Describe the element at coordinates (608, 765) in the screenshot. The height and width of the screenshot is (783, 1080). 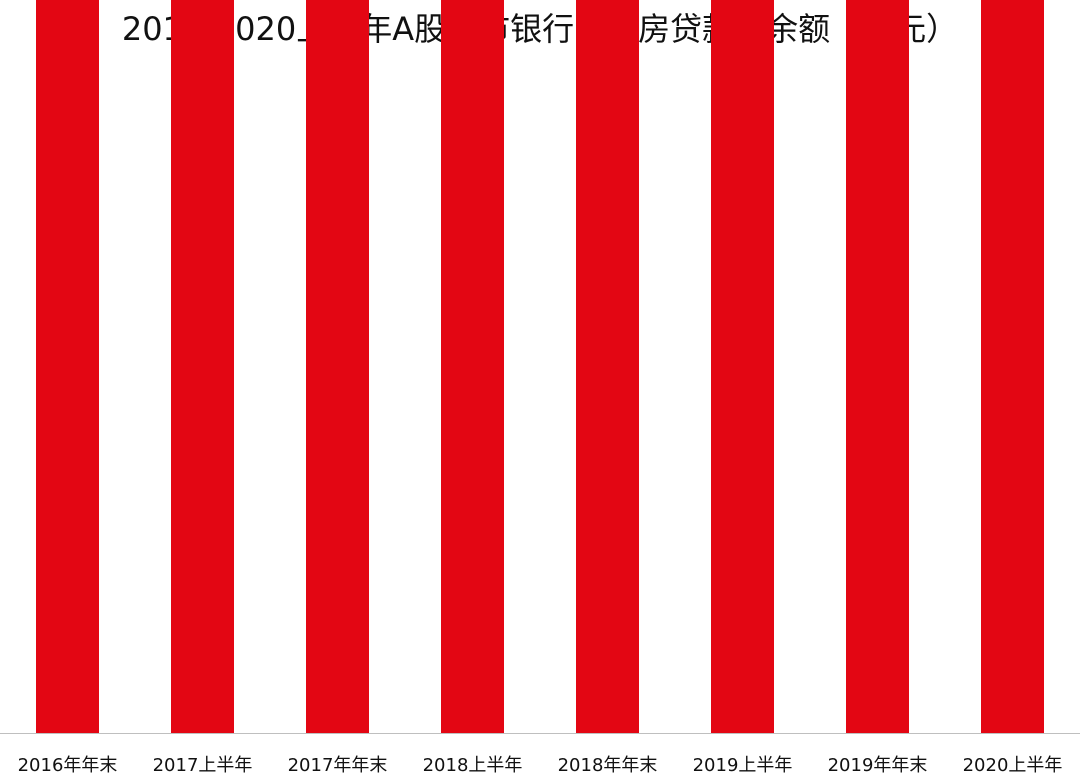
I see `x-tick-label-5: 2018年年末` at that location.